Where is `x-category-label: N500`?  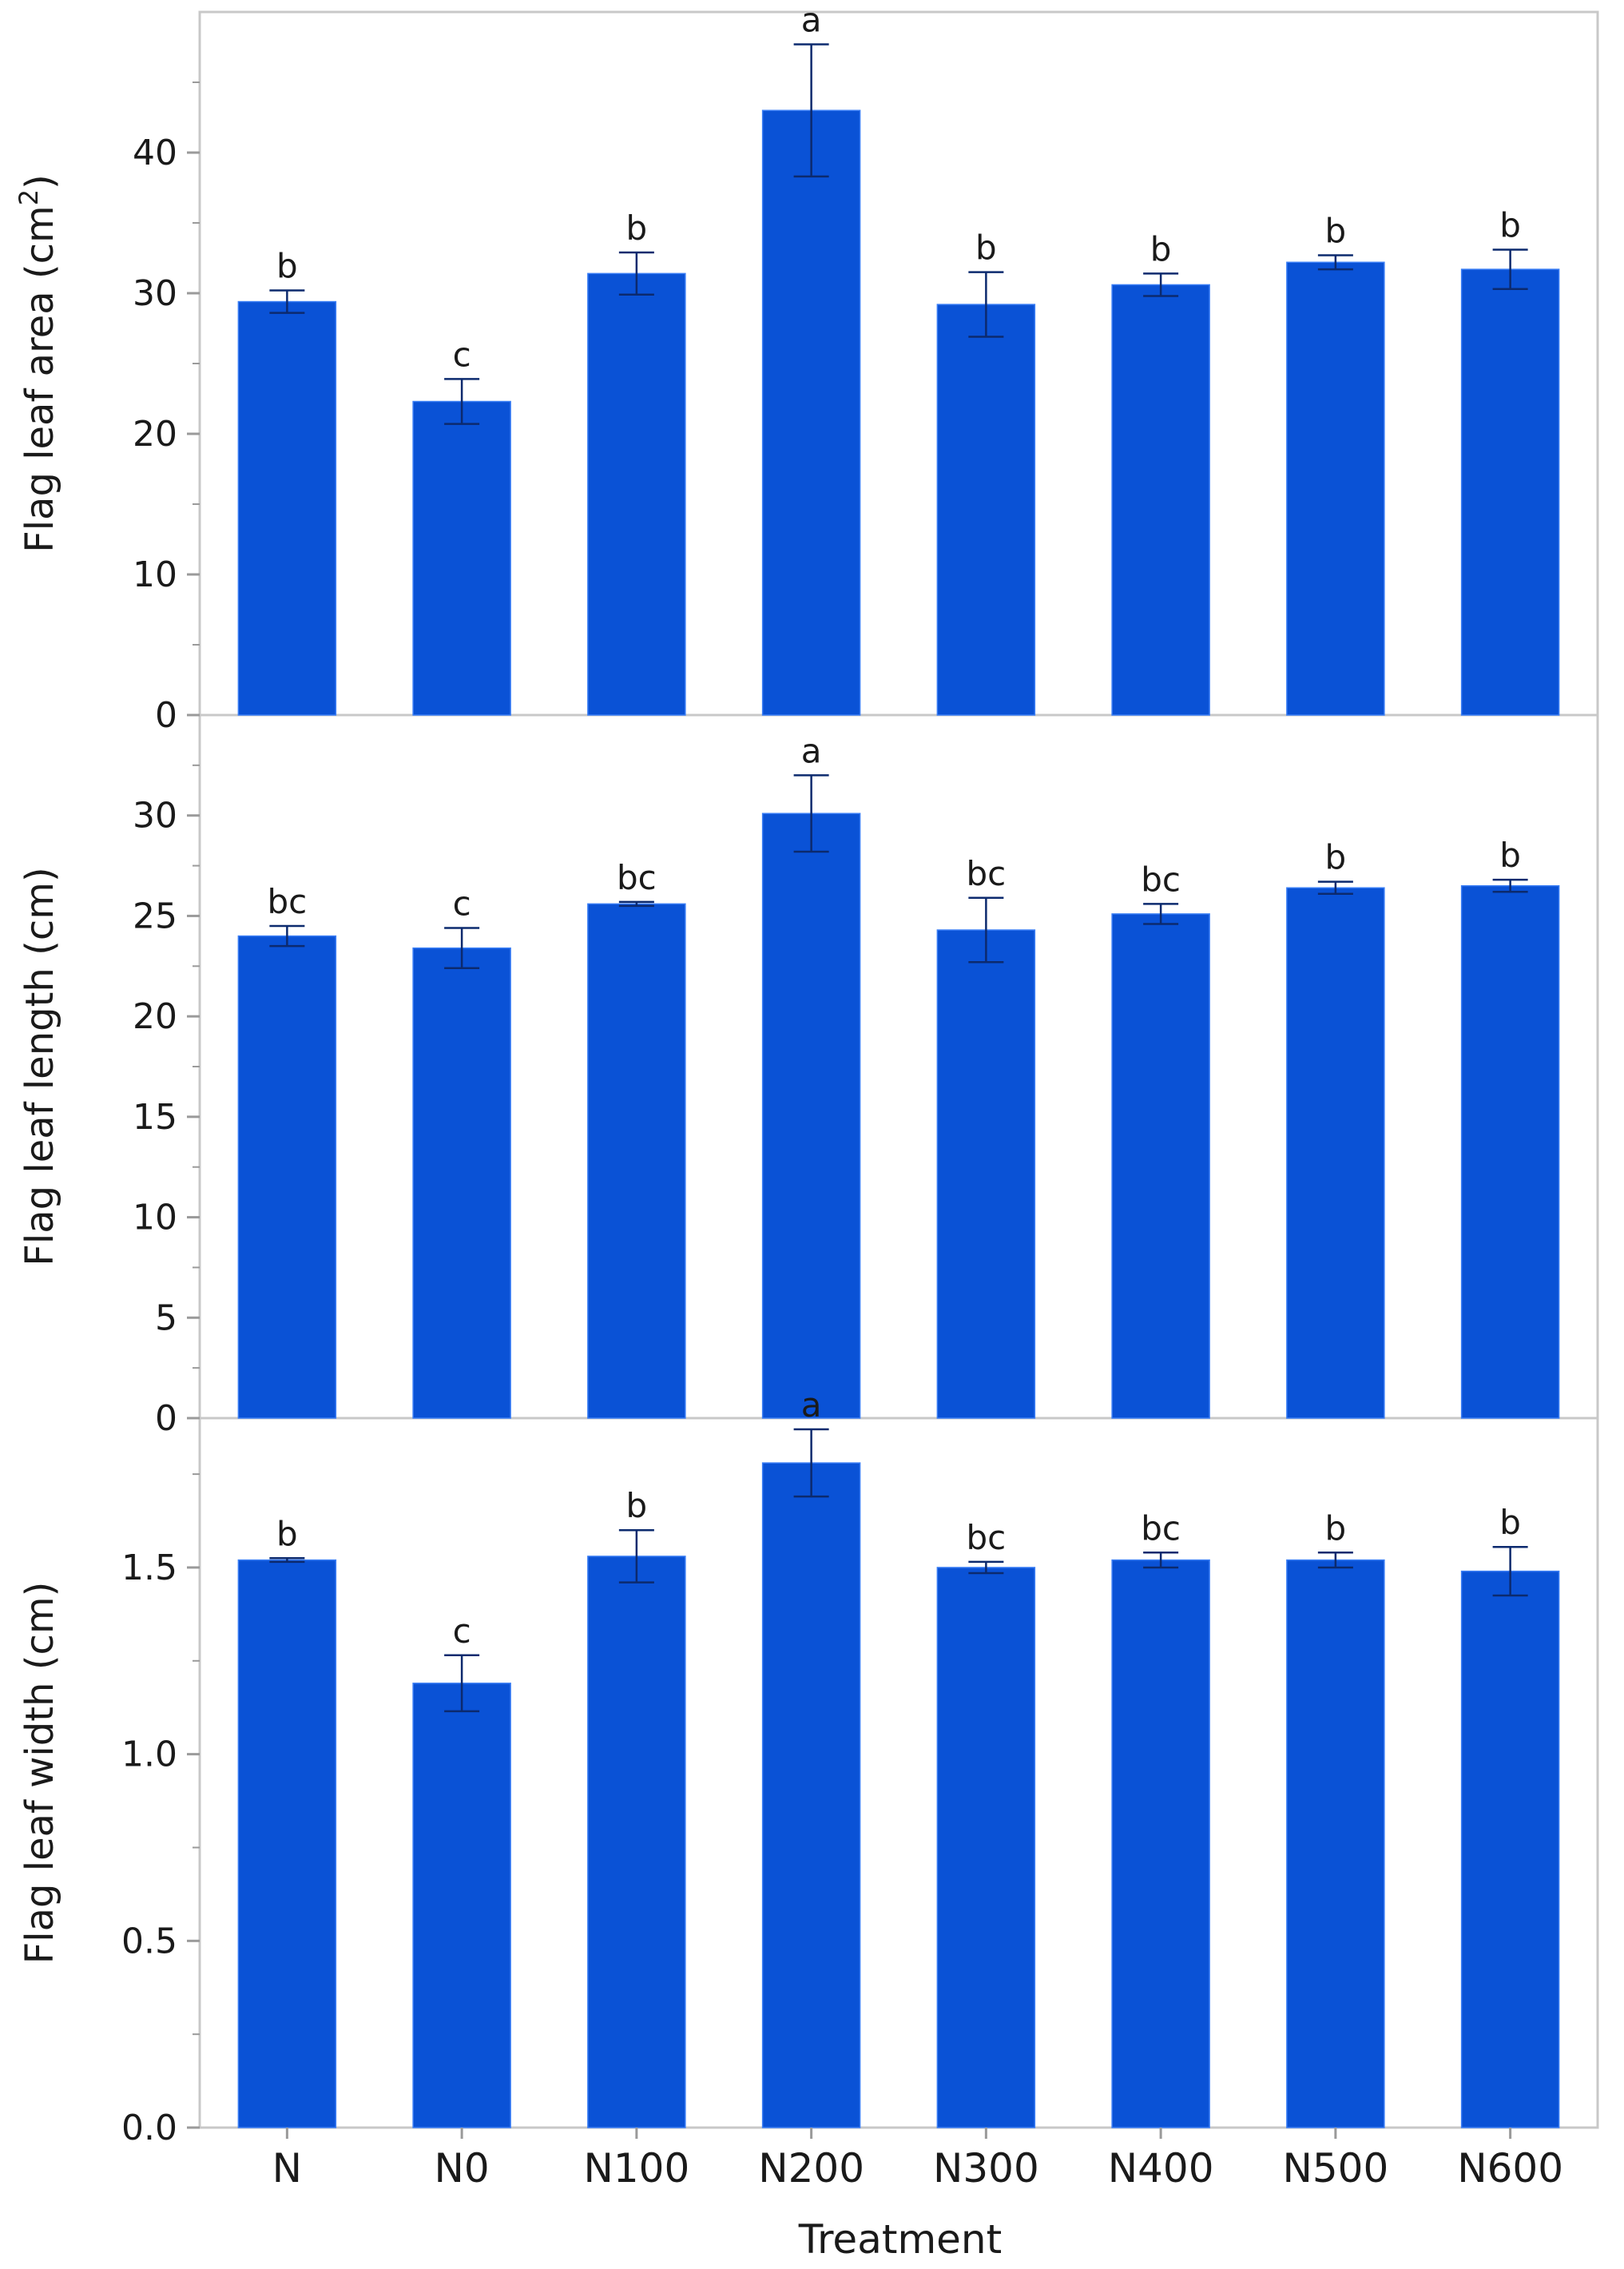 x-category-label: N500 is located at coordinates (1335, 2168).